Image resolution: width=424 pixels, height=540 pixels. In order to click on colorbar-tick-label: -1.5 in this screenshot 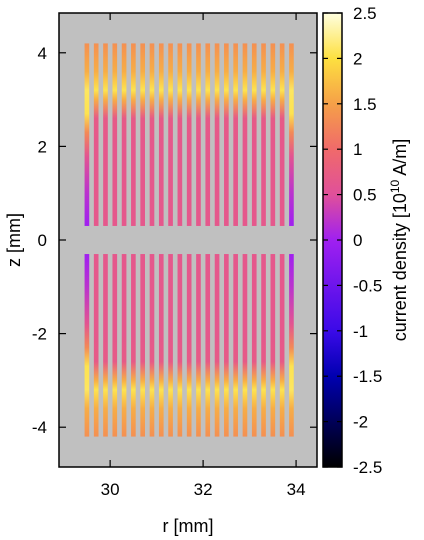, I will do `click(367, 376)`.